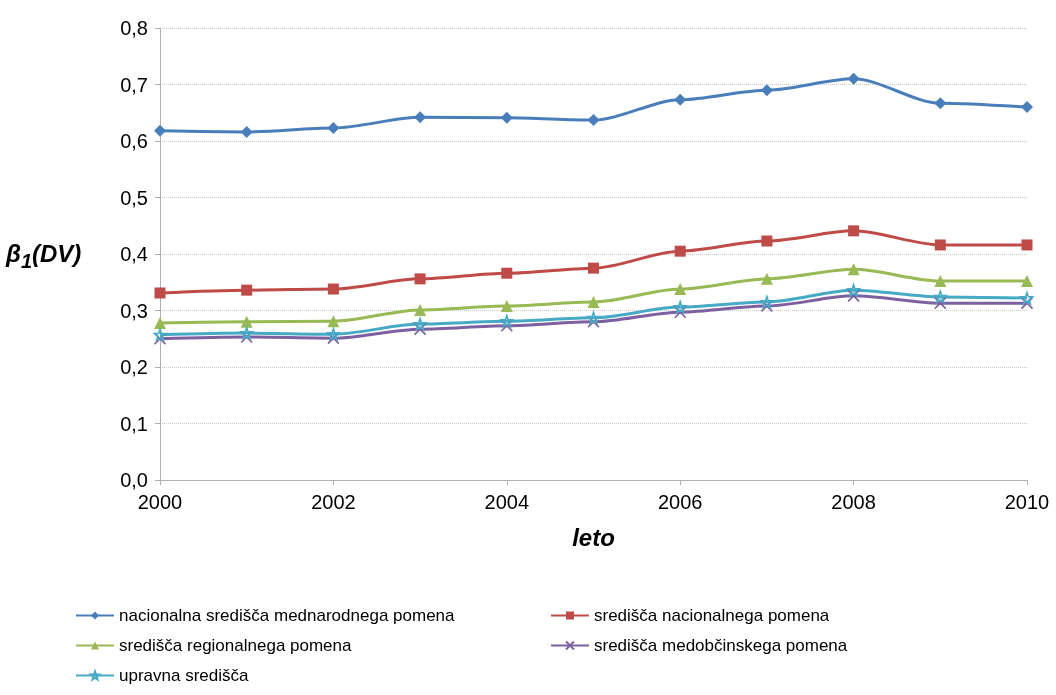 This screenshot has height=695, width=1056. I want to click on y-tick-label: 0,6, so click(134, 141).